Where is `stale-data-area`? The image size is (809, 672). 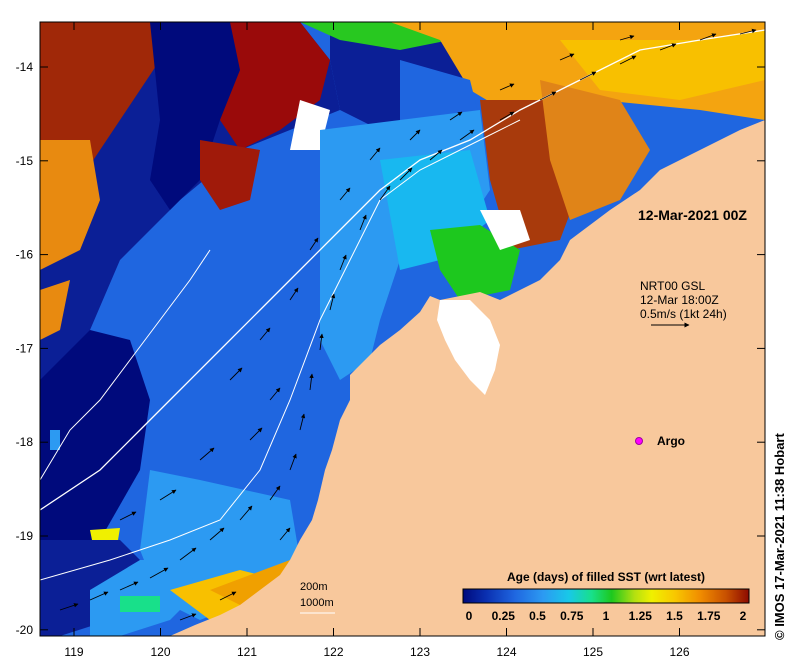 stale-data-area is located at coordinates (468, 347).